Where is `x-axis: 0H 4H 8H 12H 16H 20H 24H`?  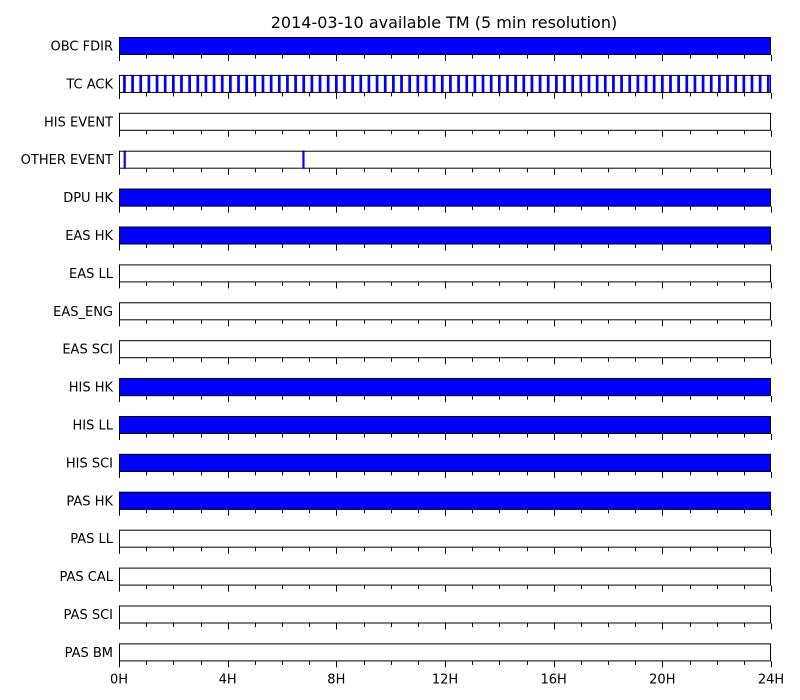 x-axis: 0H 4H 8H 12H 16H 20H 24H is located at coordinates (447, 679).